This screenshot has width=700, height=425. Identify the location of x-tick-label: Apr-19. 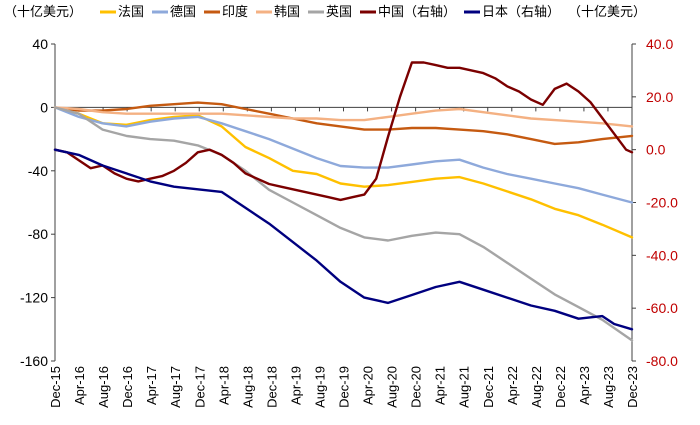
(295, 385).